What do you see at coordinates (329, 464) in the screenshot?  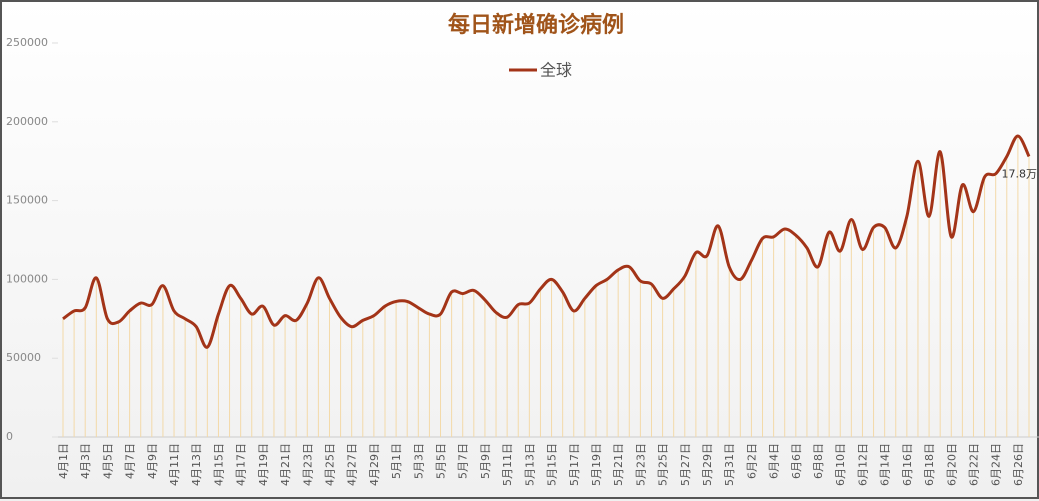 I see `x-tick-label: 4月25日` at bounding box center [329, 464].